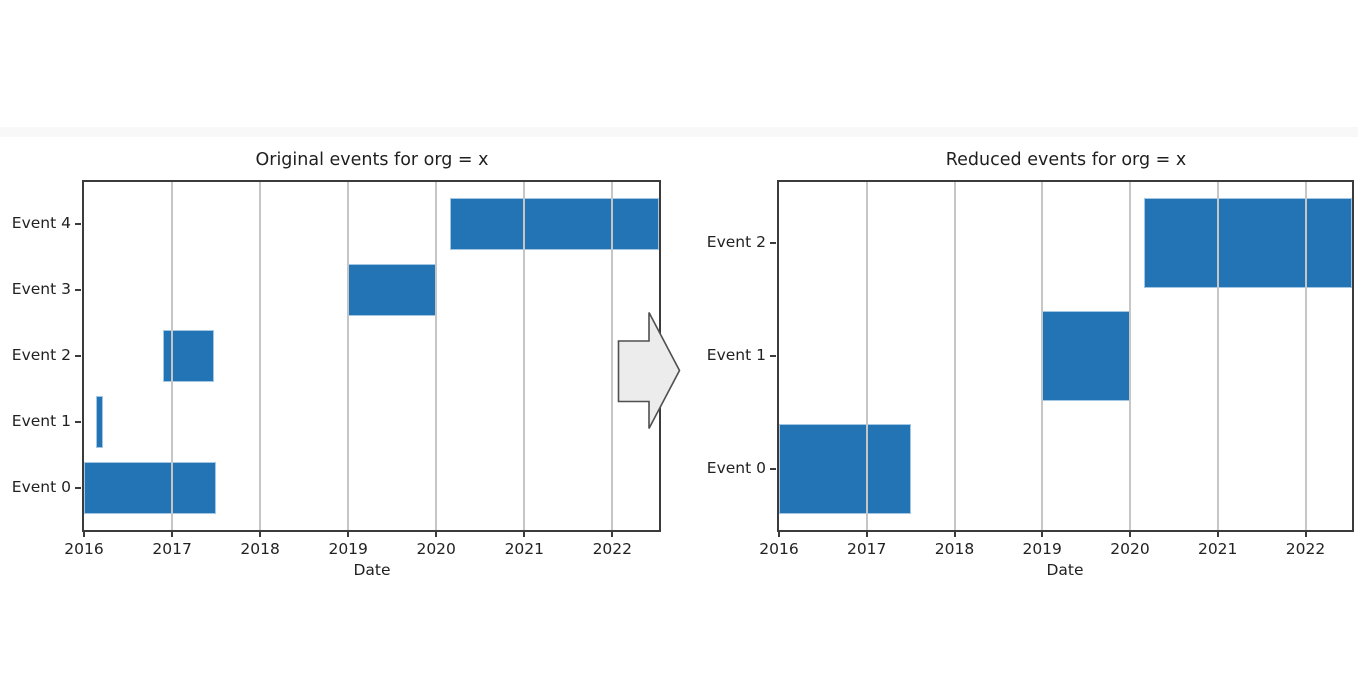  What do you see at coordinates (649, 370) in the screenshot?
I see `right-arrow-icon` at bounding box center [649, 370].